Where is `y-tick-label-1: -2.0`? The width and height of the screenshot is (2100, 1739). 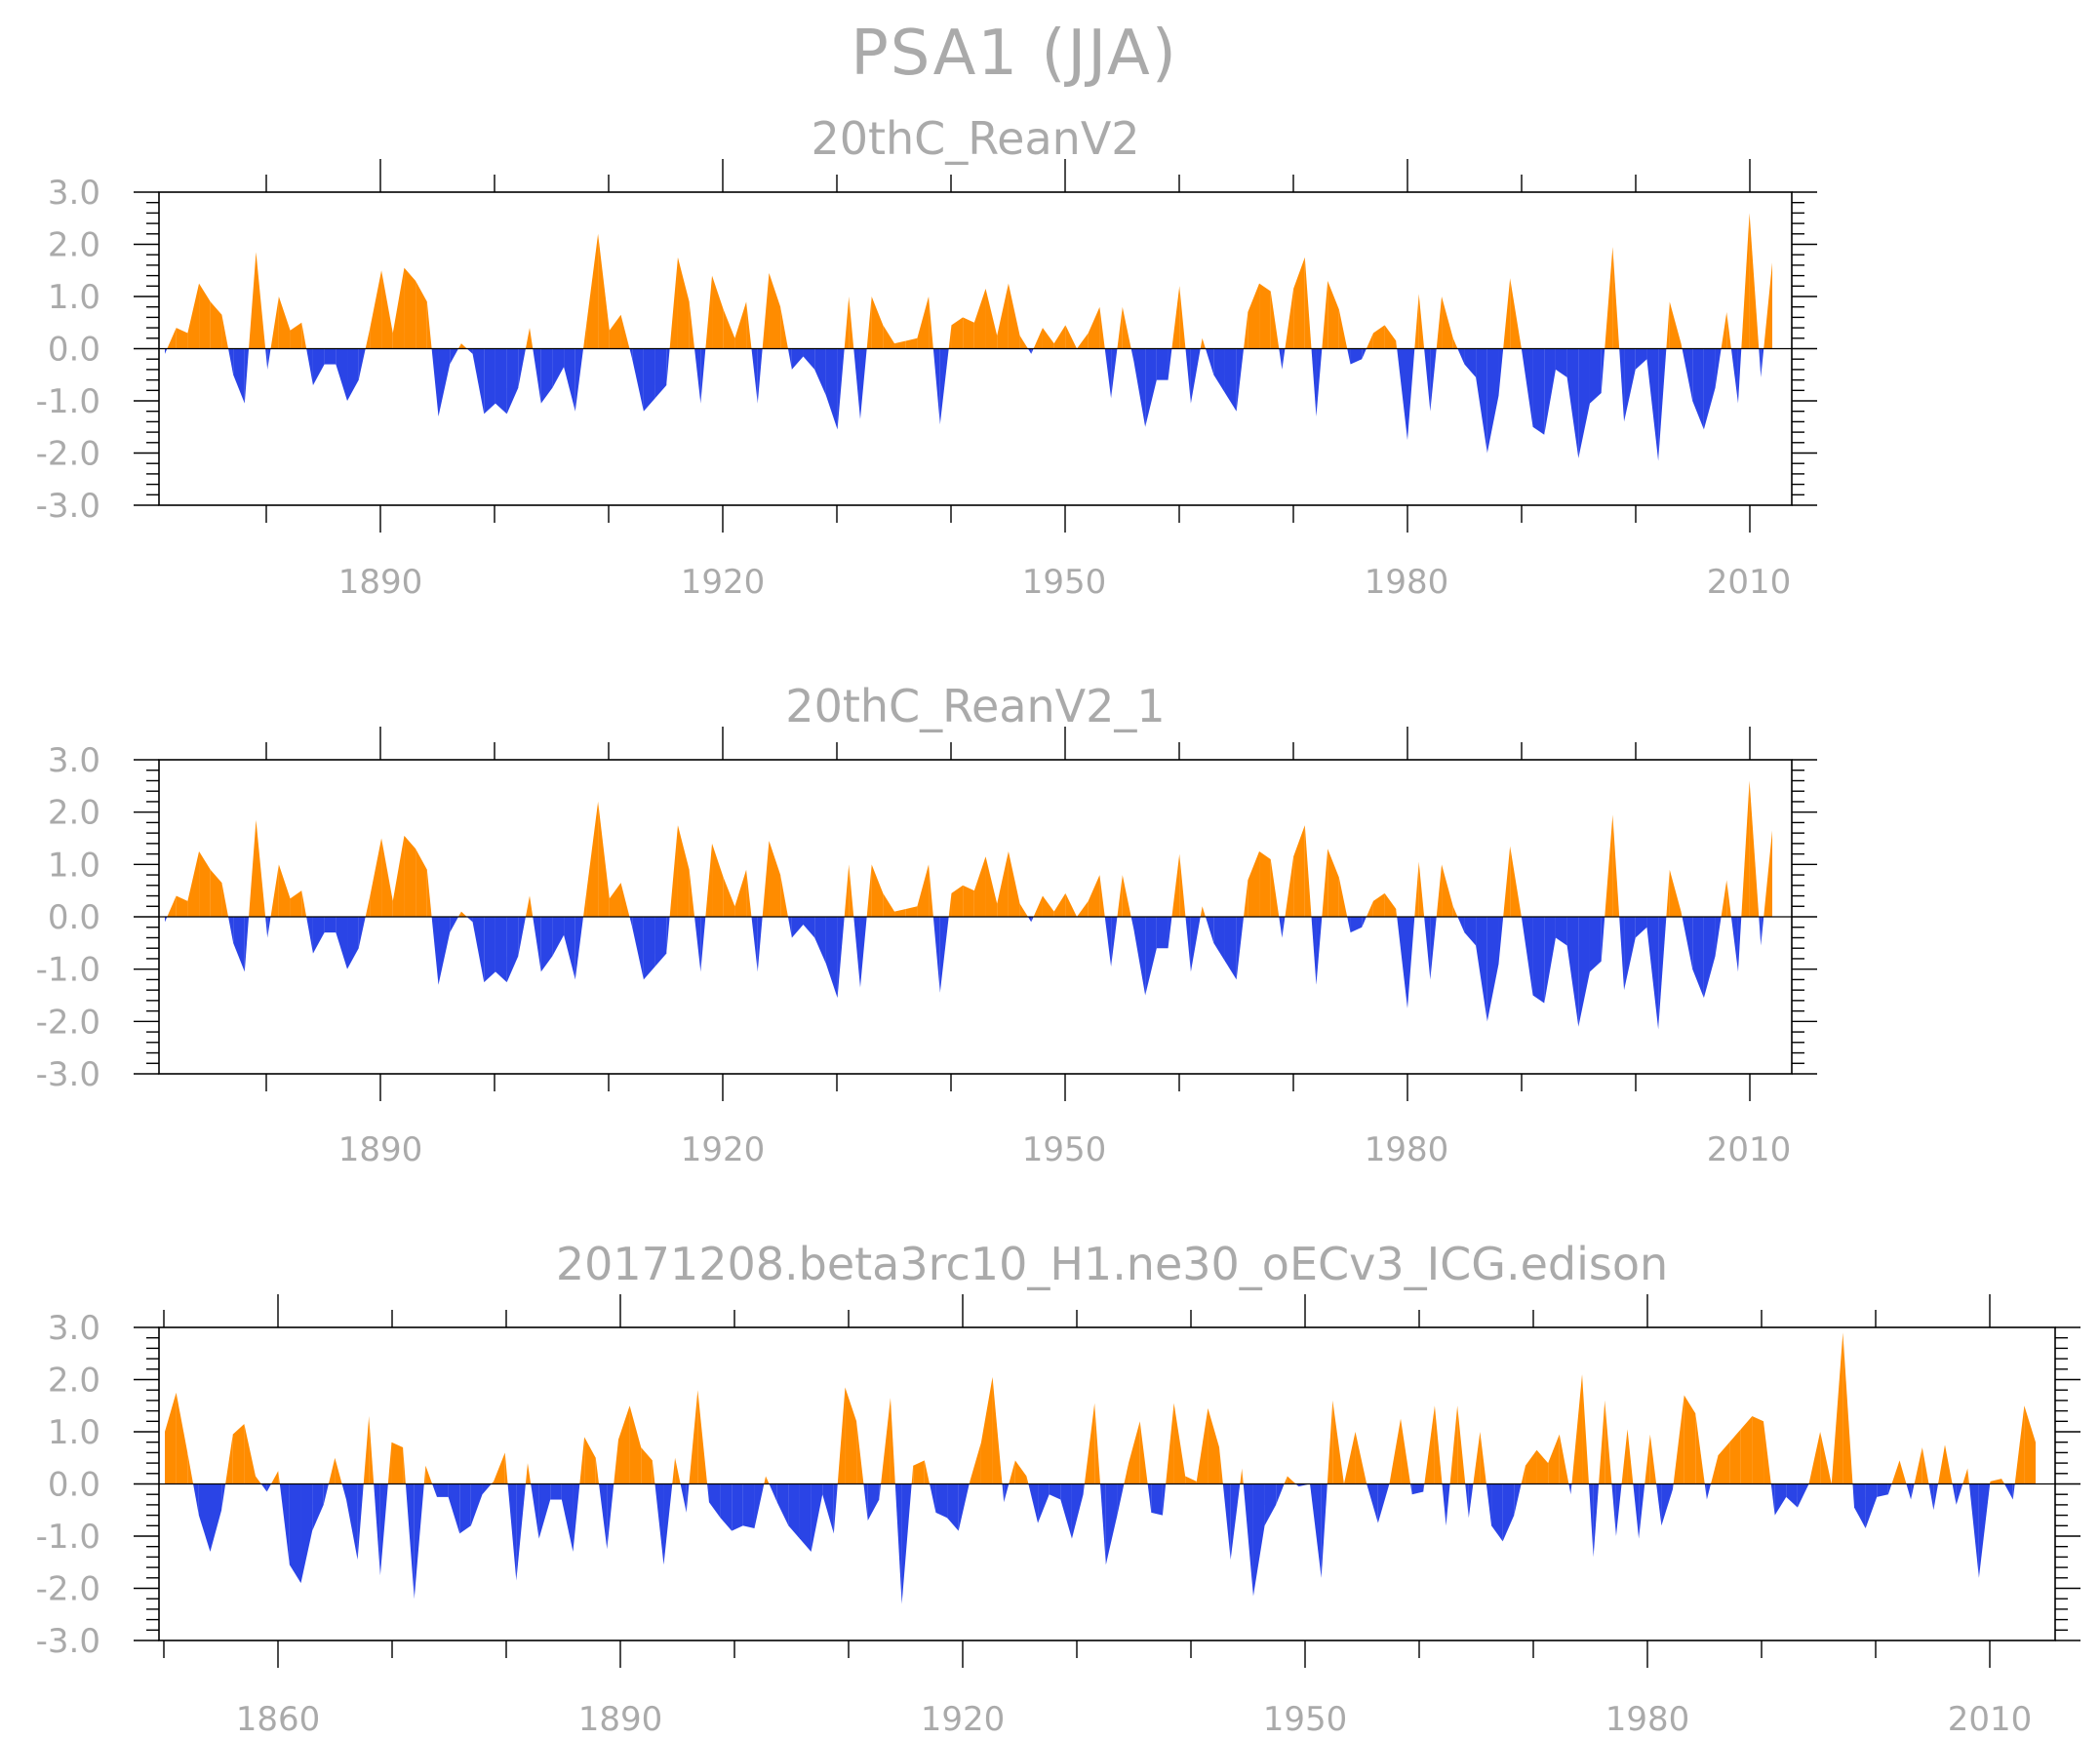
y-tick-label-1: -2.0 is located at coordinates (68, 454).